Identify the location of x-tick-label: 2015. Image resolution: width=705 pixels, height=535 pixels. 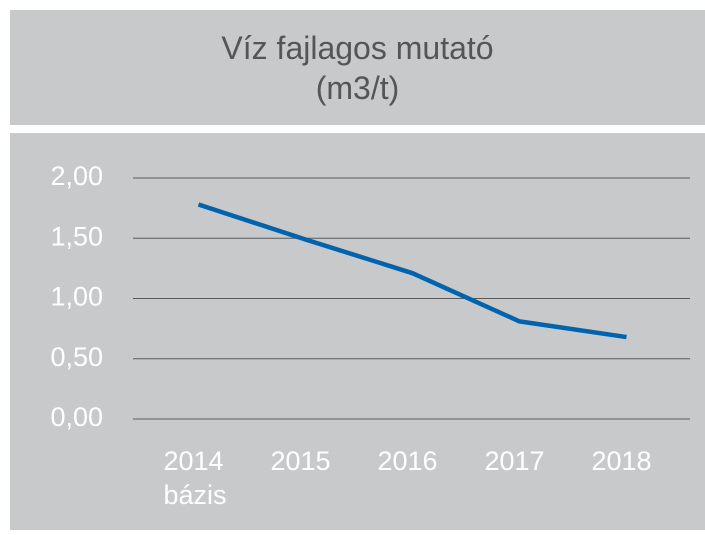
(300, 461).